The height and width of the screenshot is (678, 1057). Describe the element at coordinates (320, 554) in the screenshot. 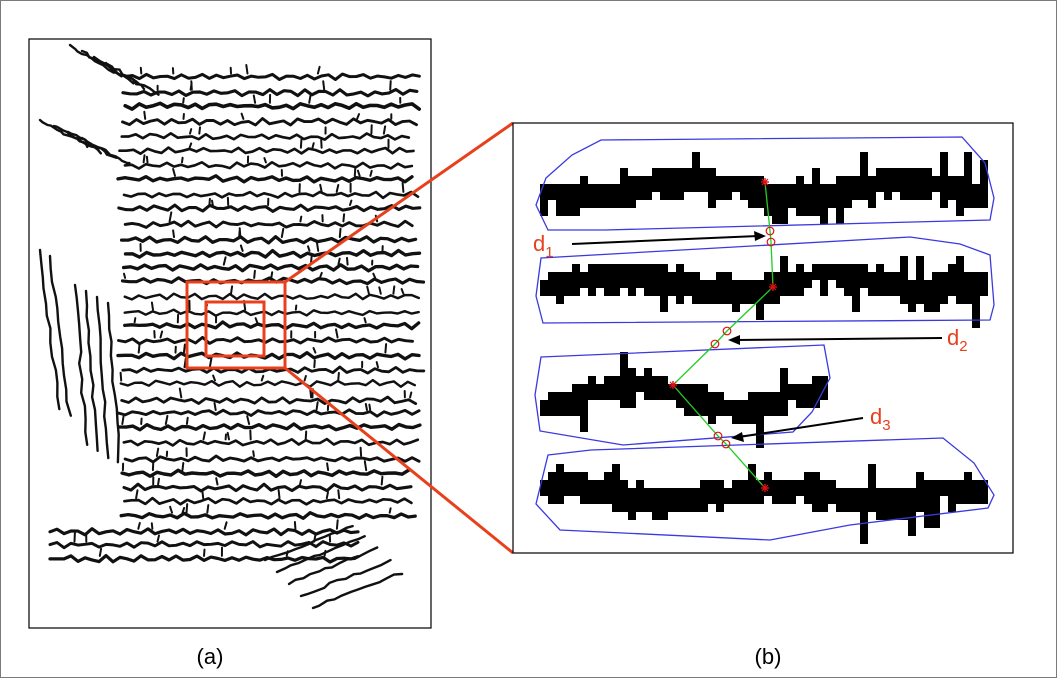

I see `margin-note-stroke` at that location.